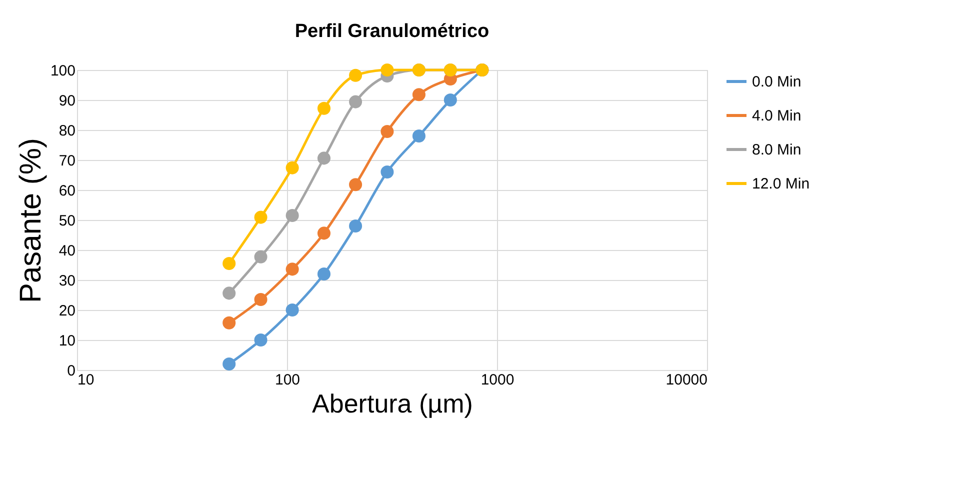 The image size is (971, 500). I want to click on y-tick-label: 100, so click(63, 71).